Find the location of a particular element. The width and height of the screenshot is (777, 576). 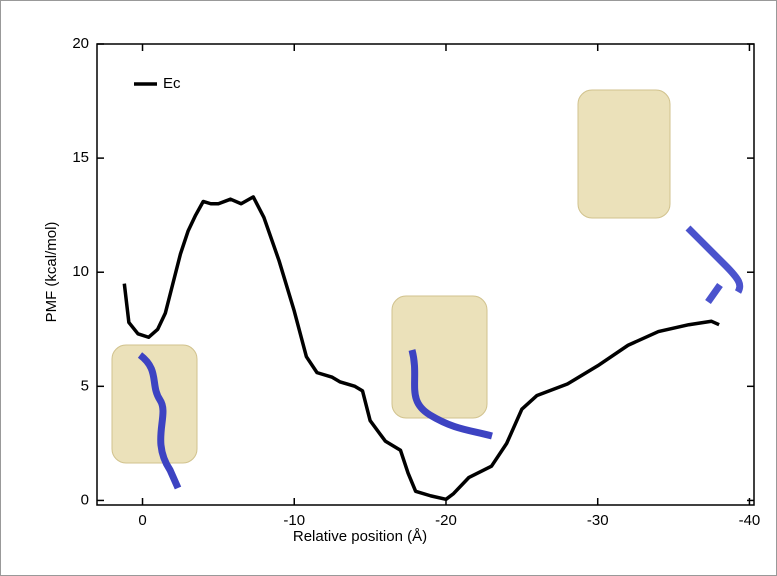

x-tick-label: -20 is located at coordinates (446, 520).